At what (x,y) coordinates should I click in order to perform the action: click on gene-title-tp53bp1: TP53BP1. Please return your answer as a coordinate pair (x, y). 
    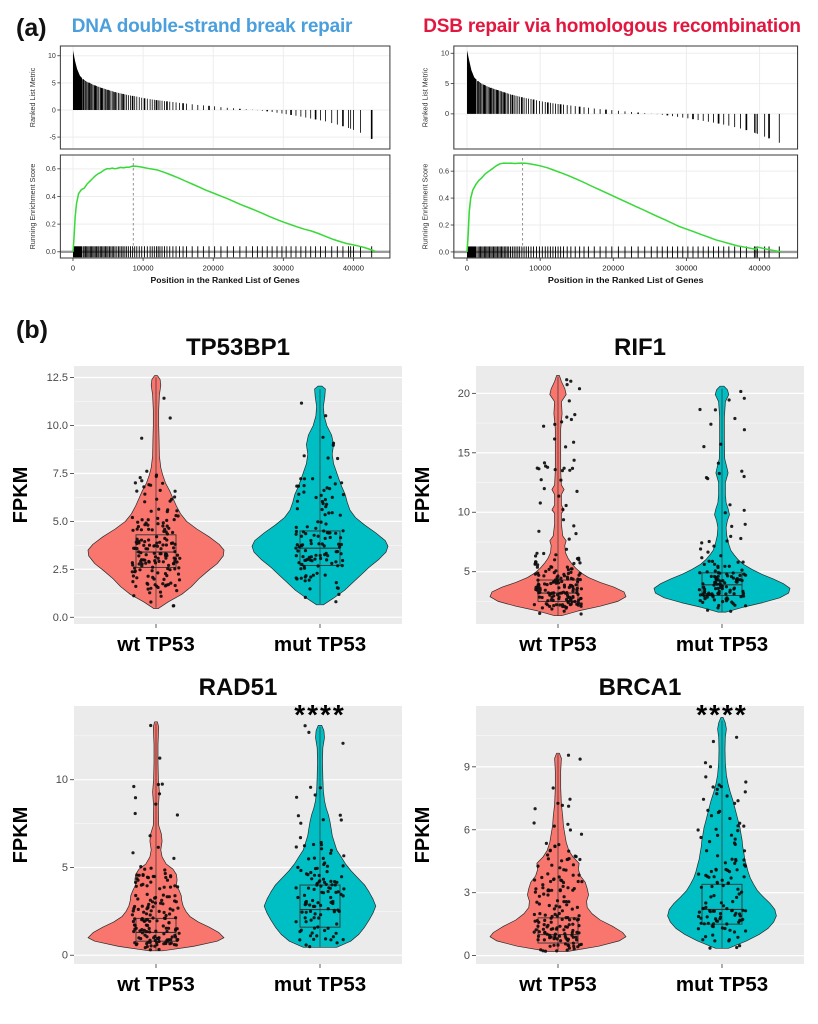
    Looking at the image, I should click on (238, 347).